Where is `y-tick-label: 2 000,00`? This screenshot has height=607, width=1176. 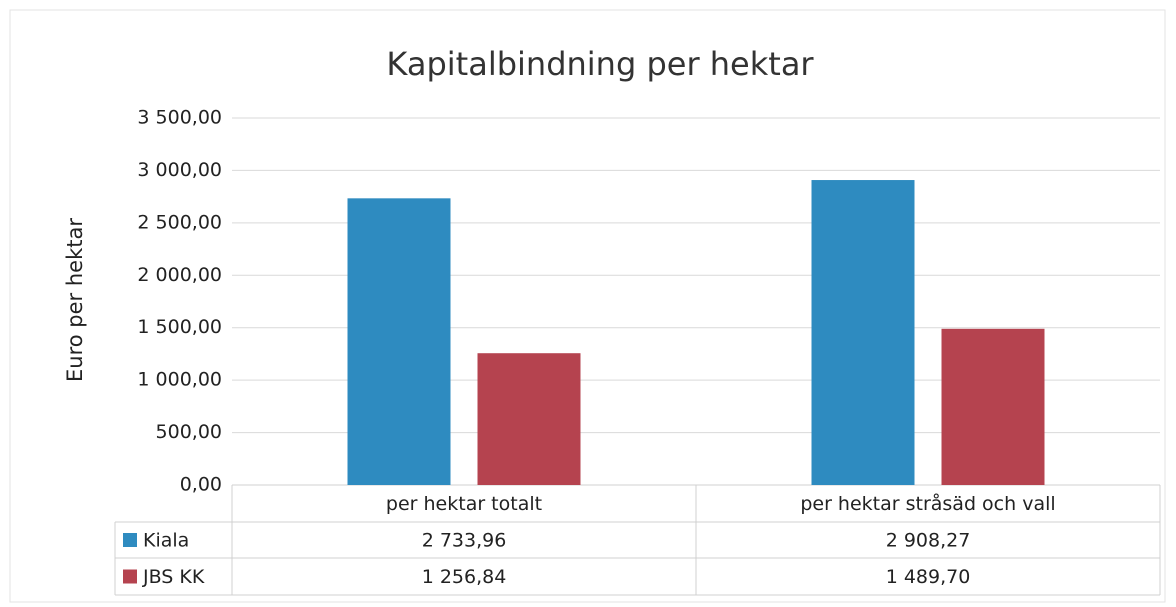 y-tick-label: 2 000,00 is located at coordinates (179, 275).